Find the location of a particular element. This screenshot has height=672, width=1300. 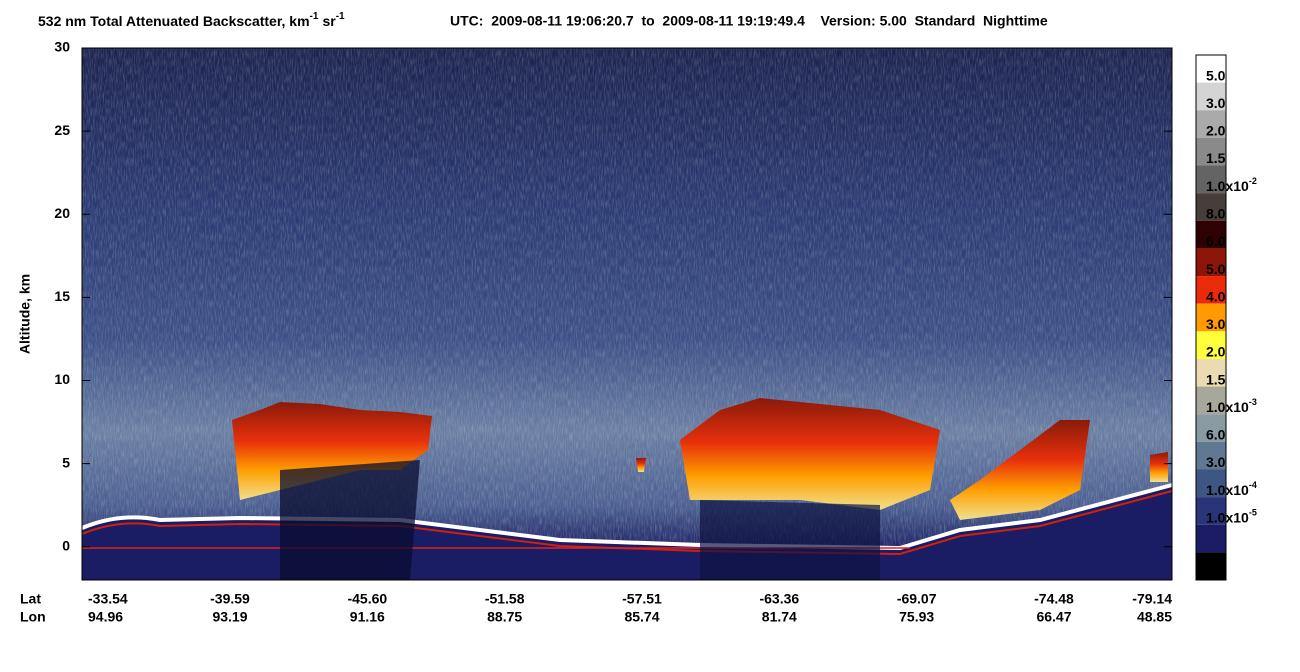

title-unit: sr is located at coordinates (329, 21).